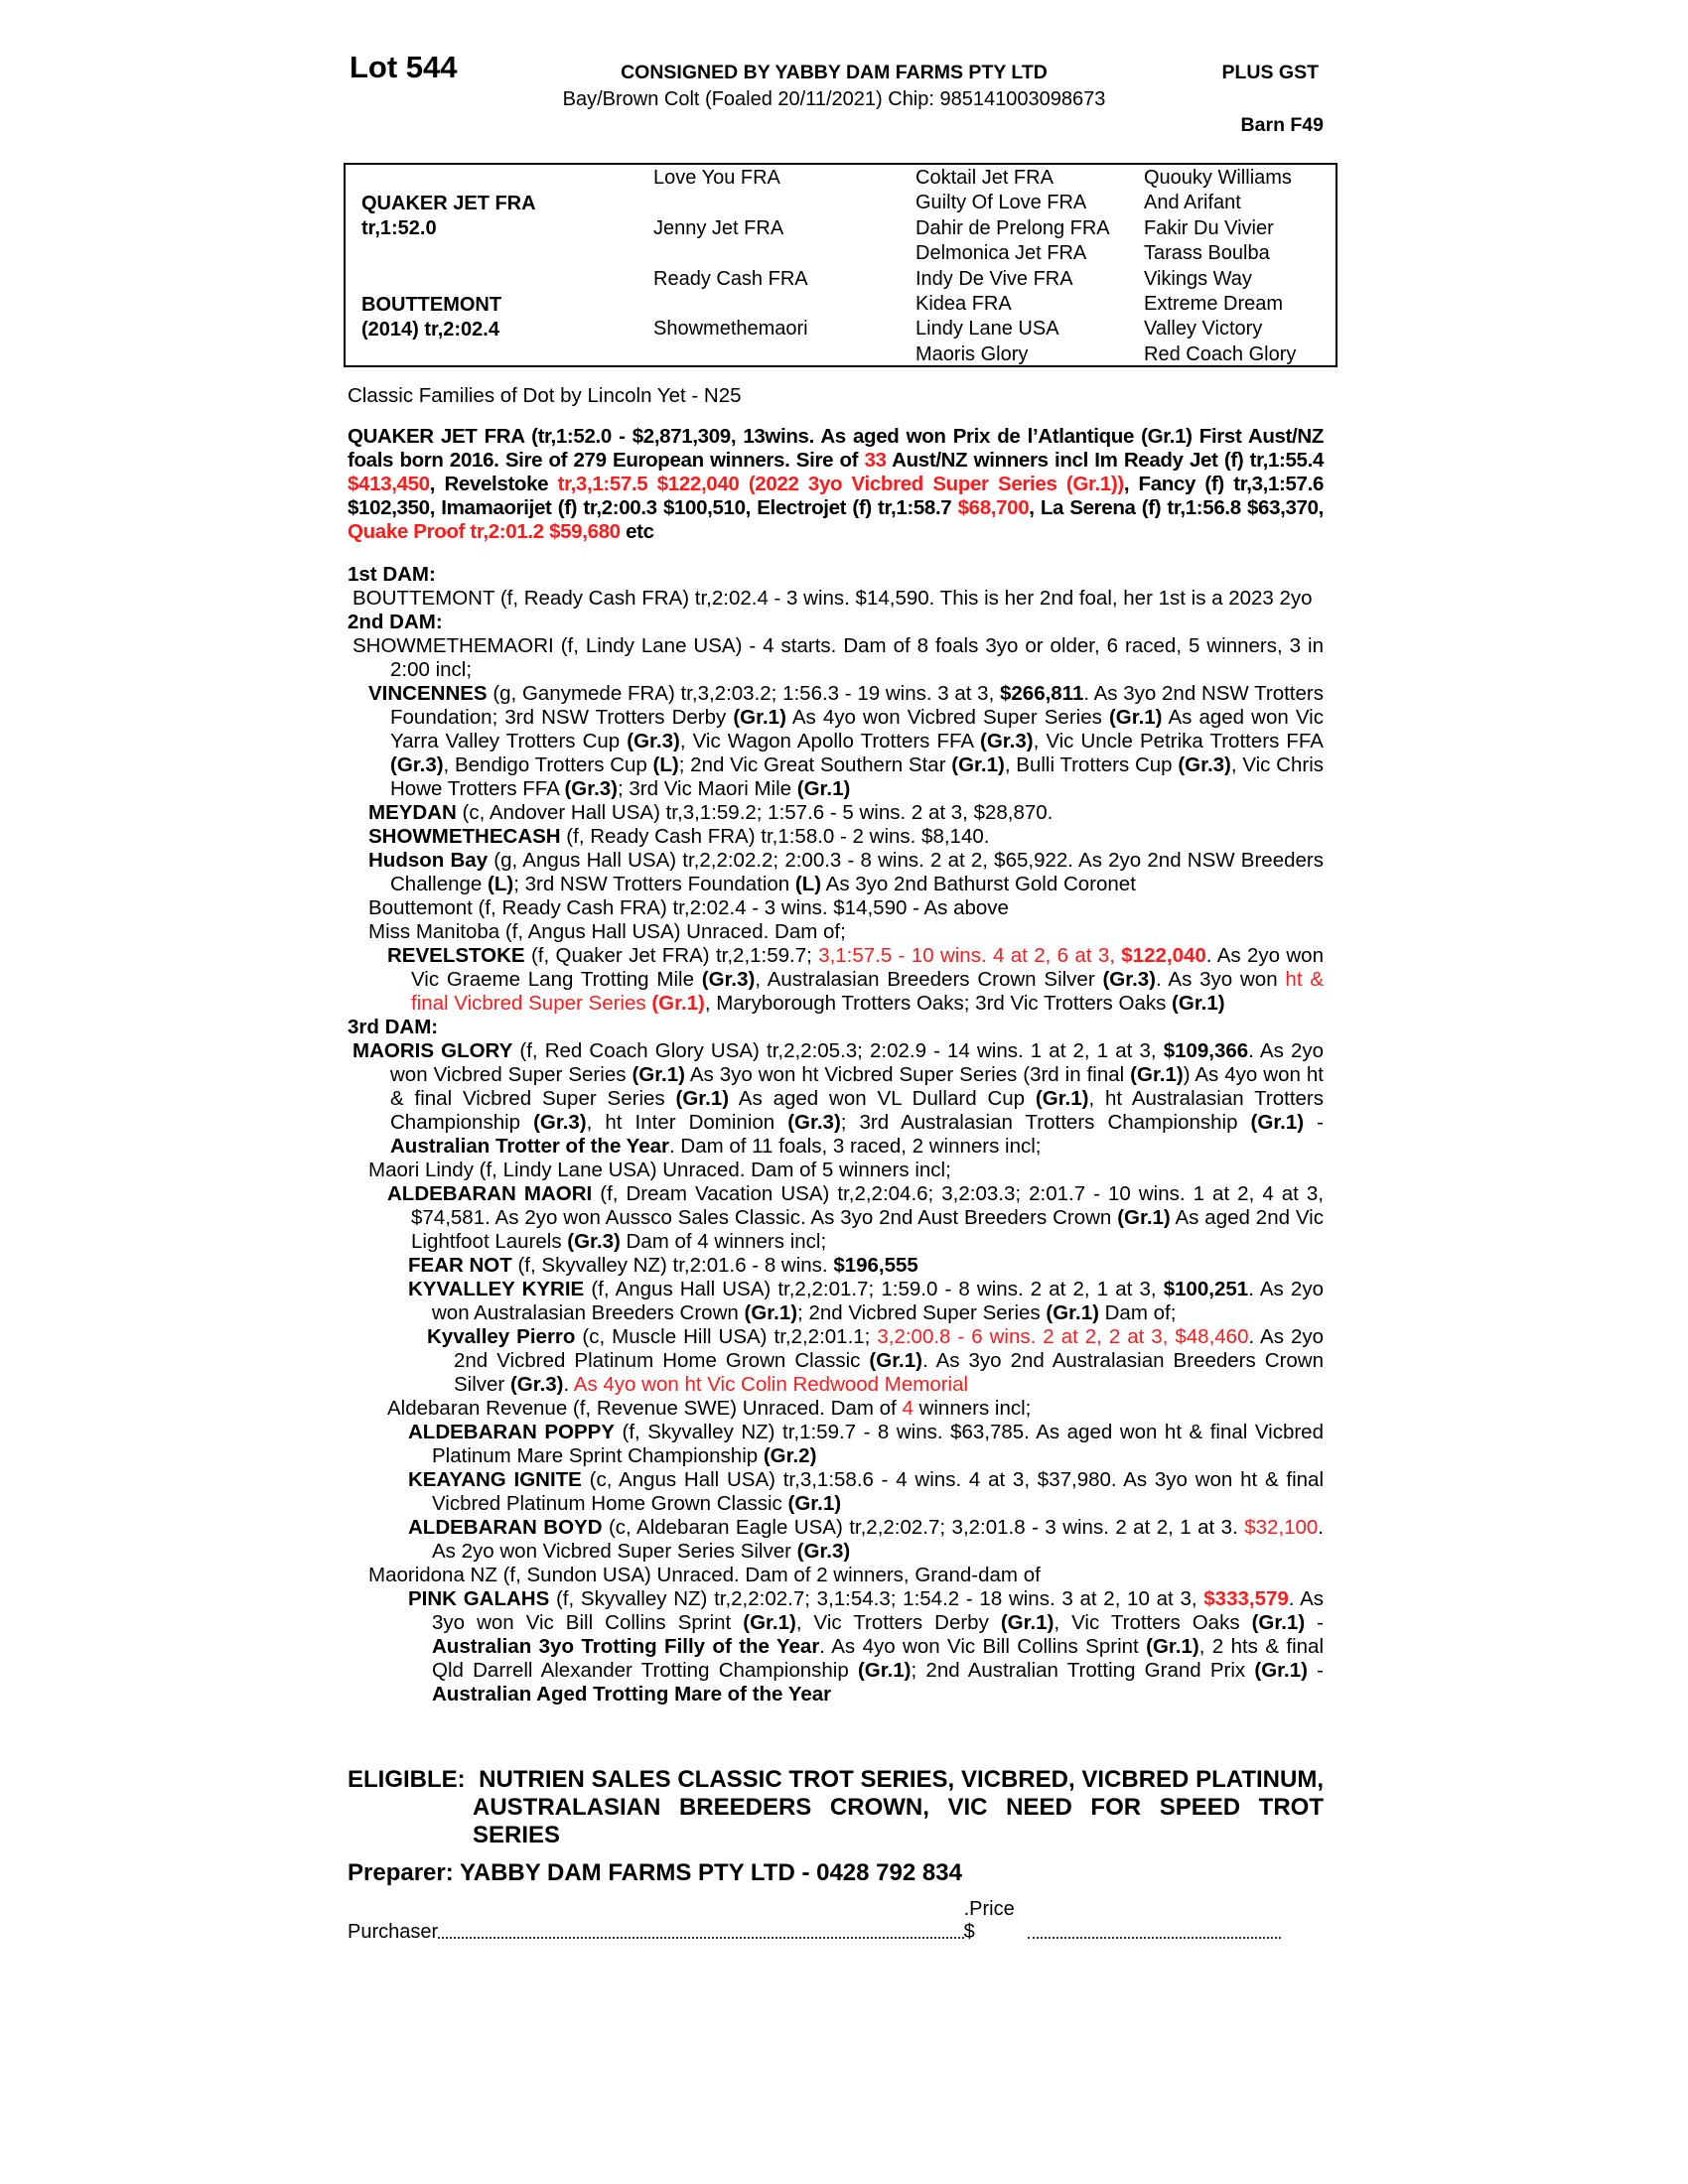  I want to click on gst-note: PLUS GST, so click(1270, 72).